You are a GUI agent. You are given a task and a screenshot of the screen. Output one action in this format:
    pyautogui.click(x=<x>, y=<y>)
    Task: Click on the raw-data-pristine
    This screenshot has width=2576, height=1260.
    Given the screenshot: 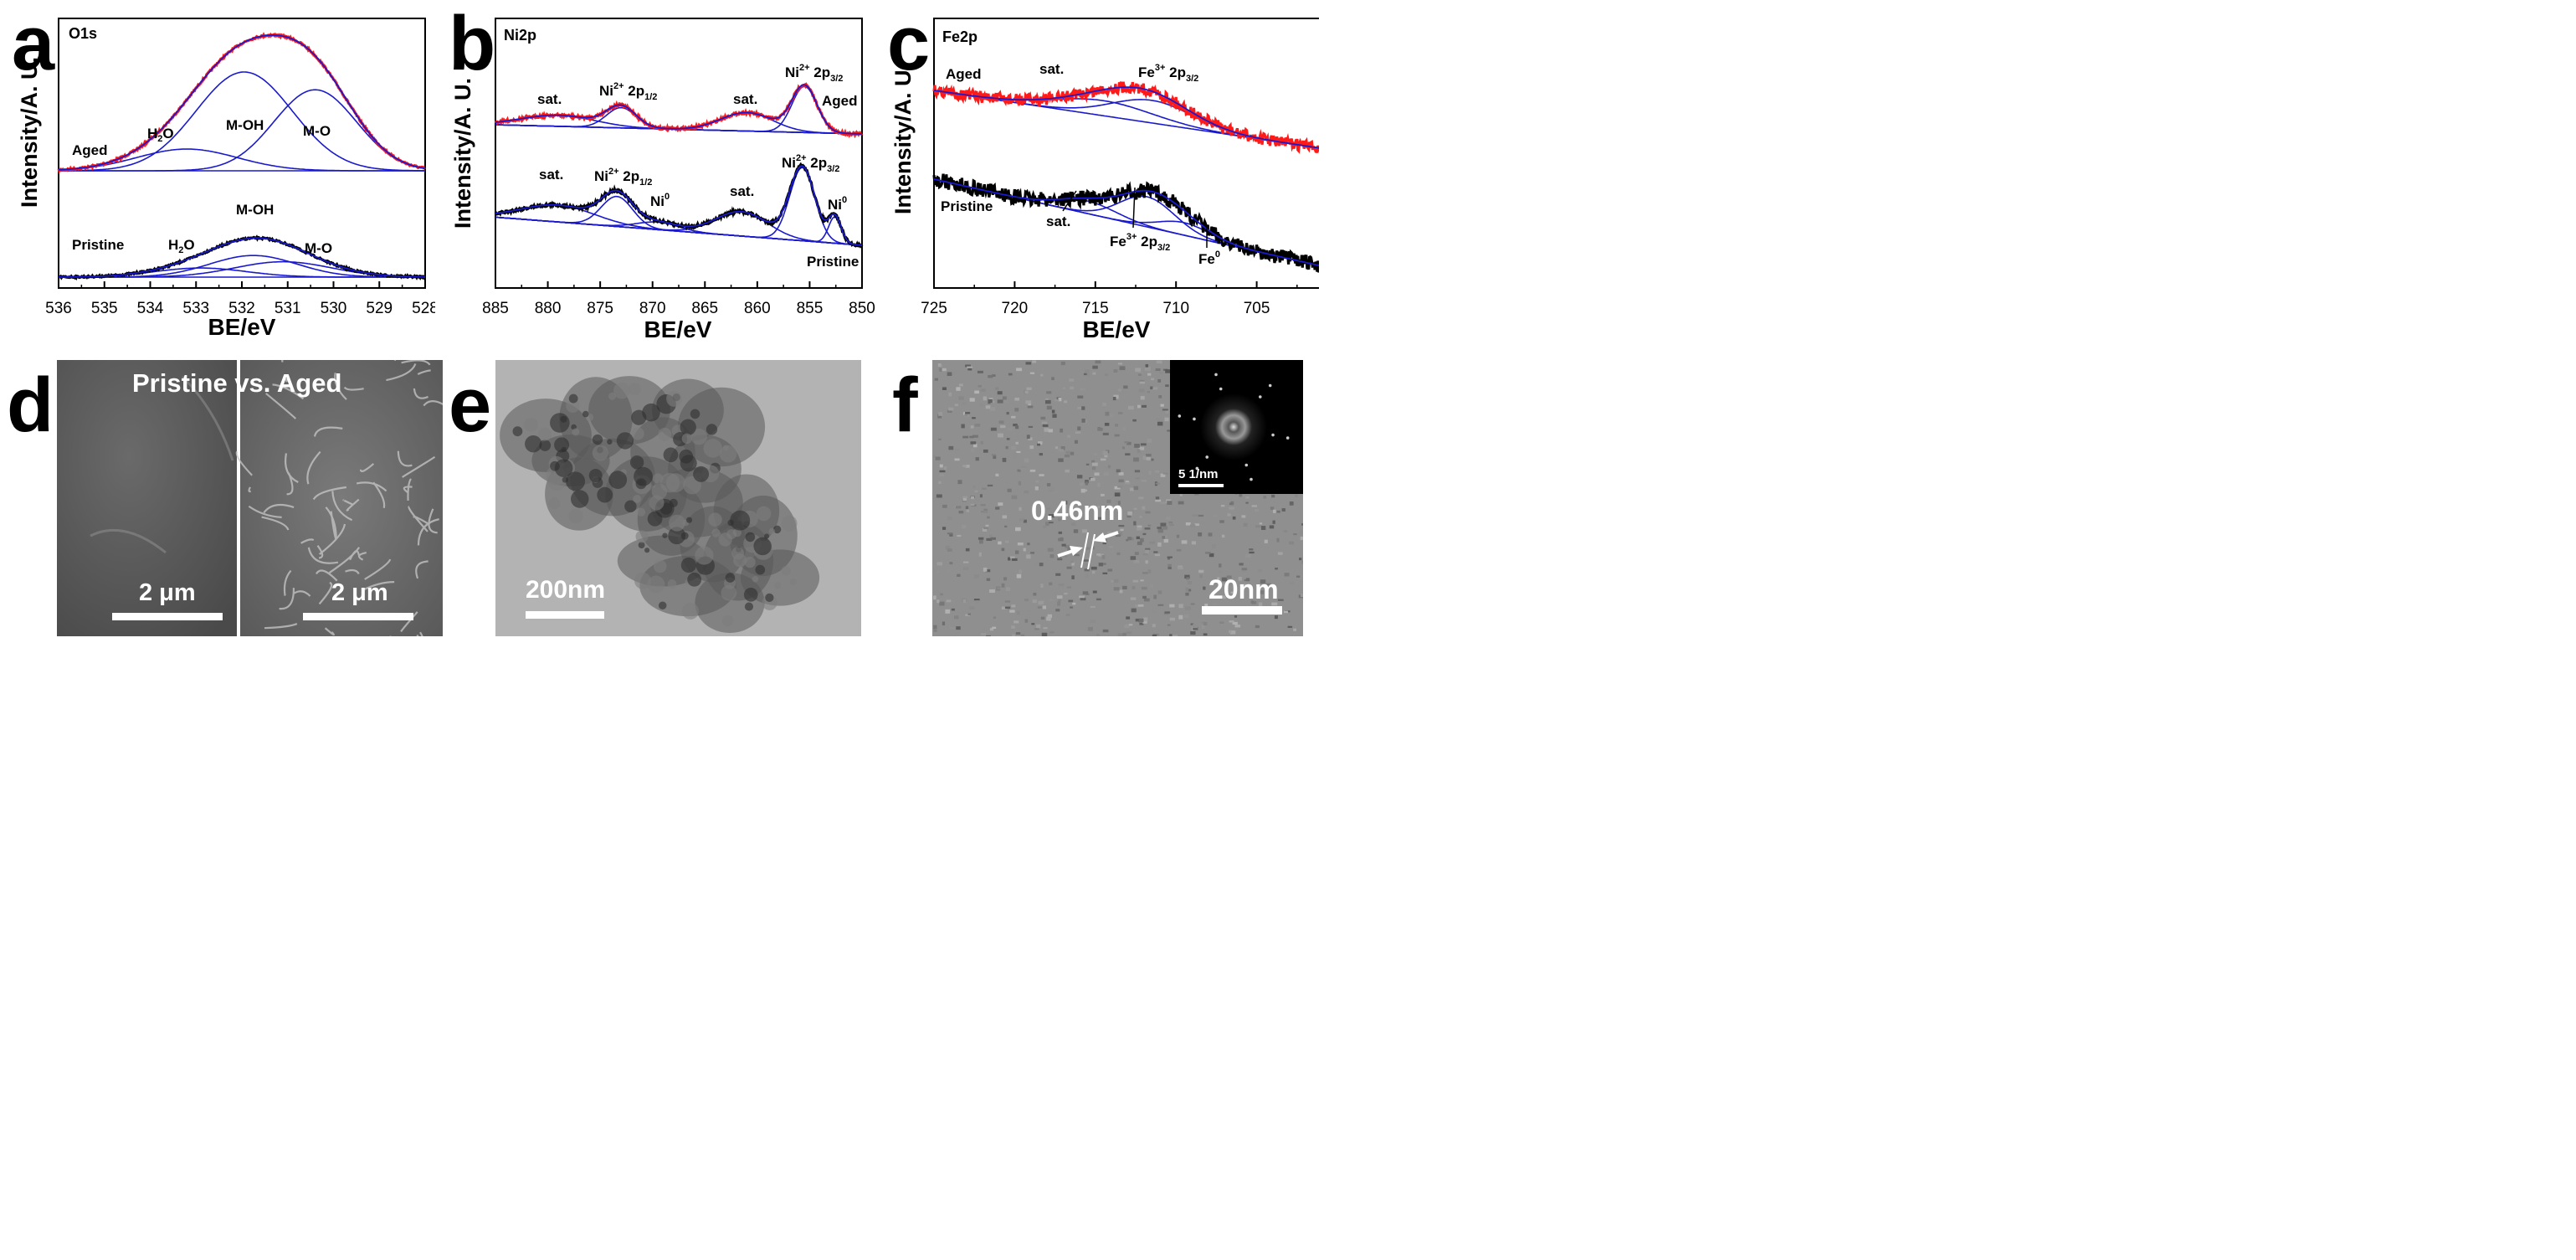 What is the action you would take?
    pyautogui.click(x=679, y=205)
    